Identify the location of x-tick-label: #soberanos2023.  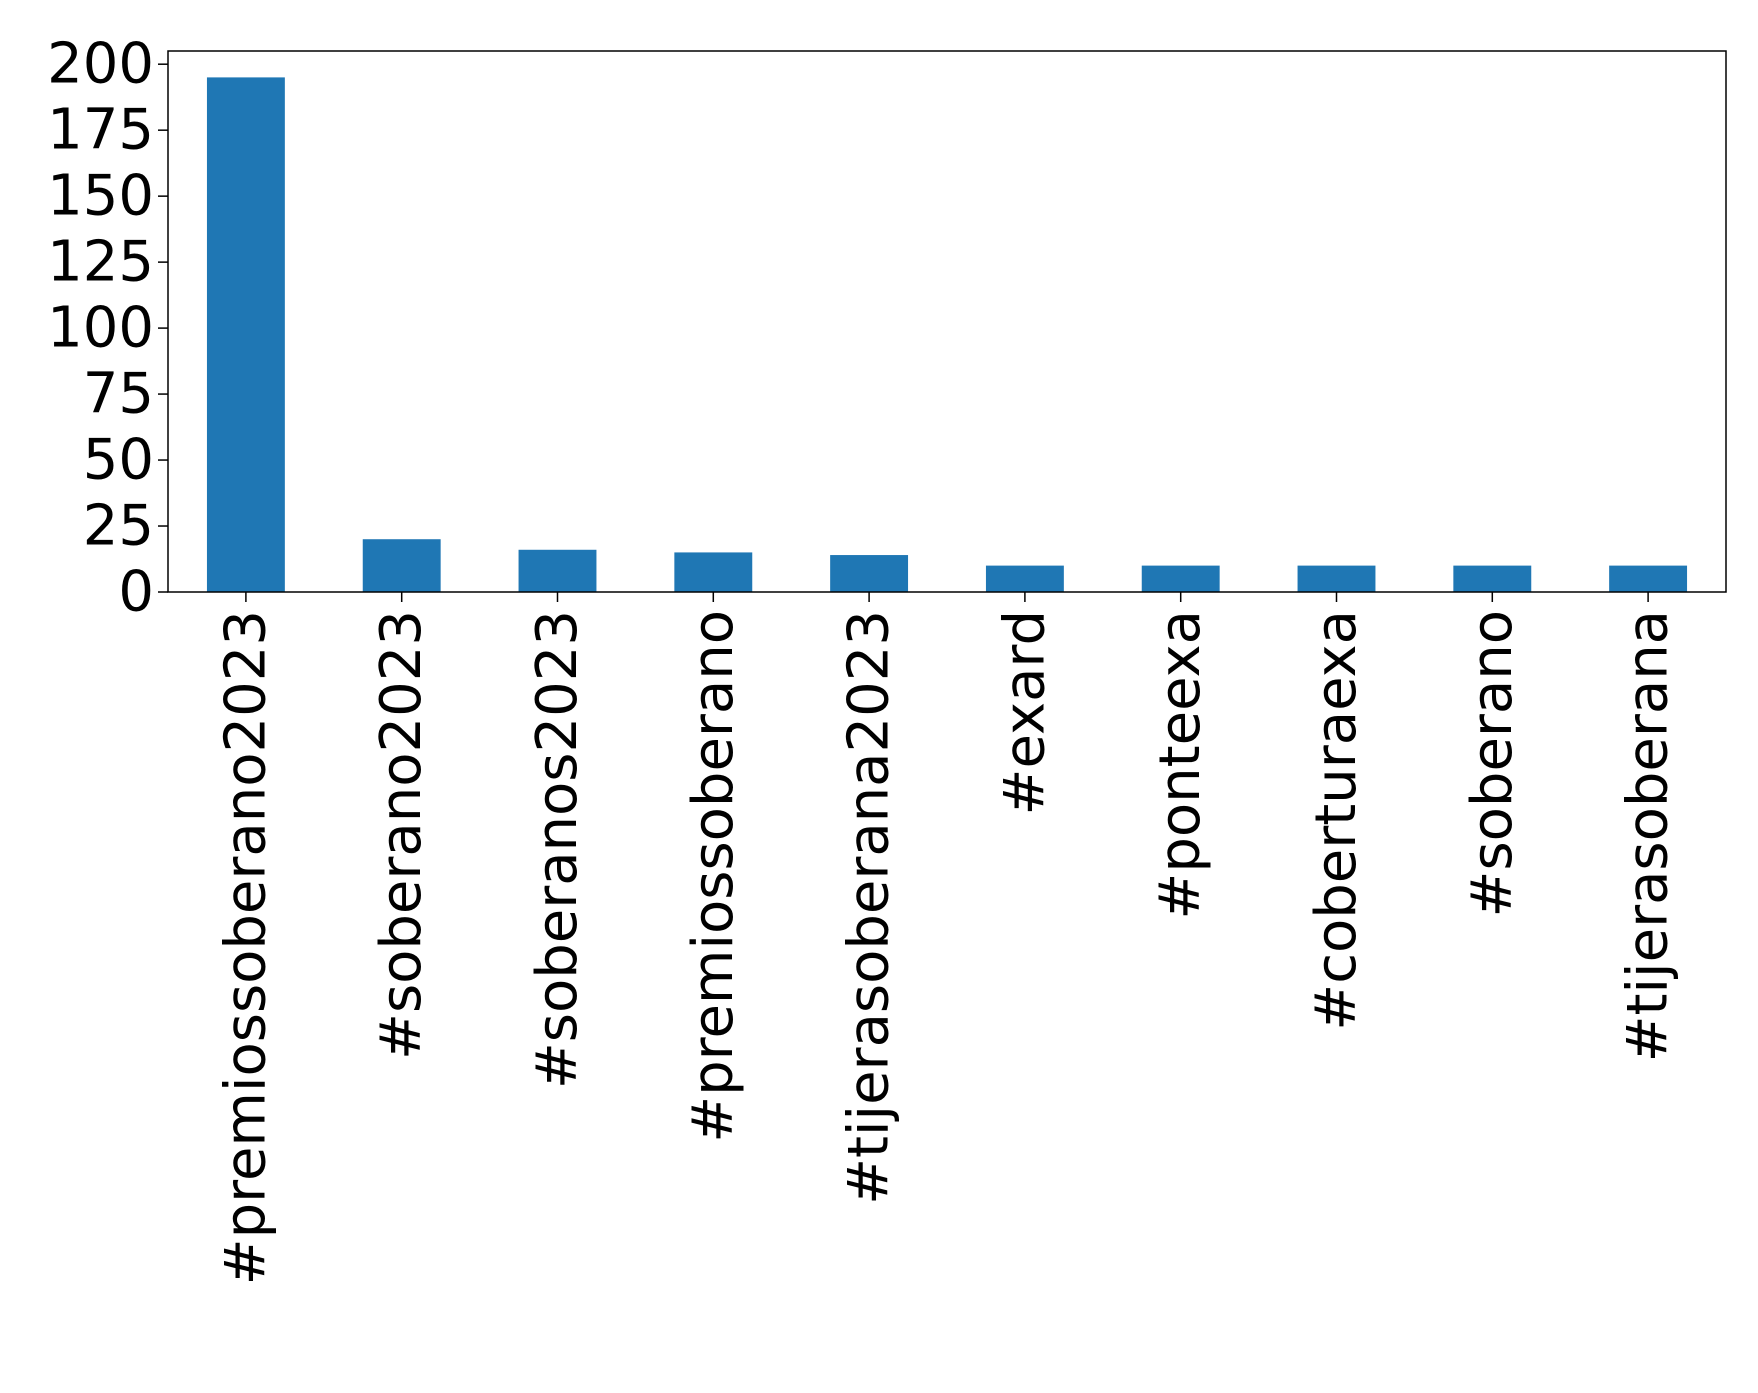
(557, 849).